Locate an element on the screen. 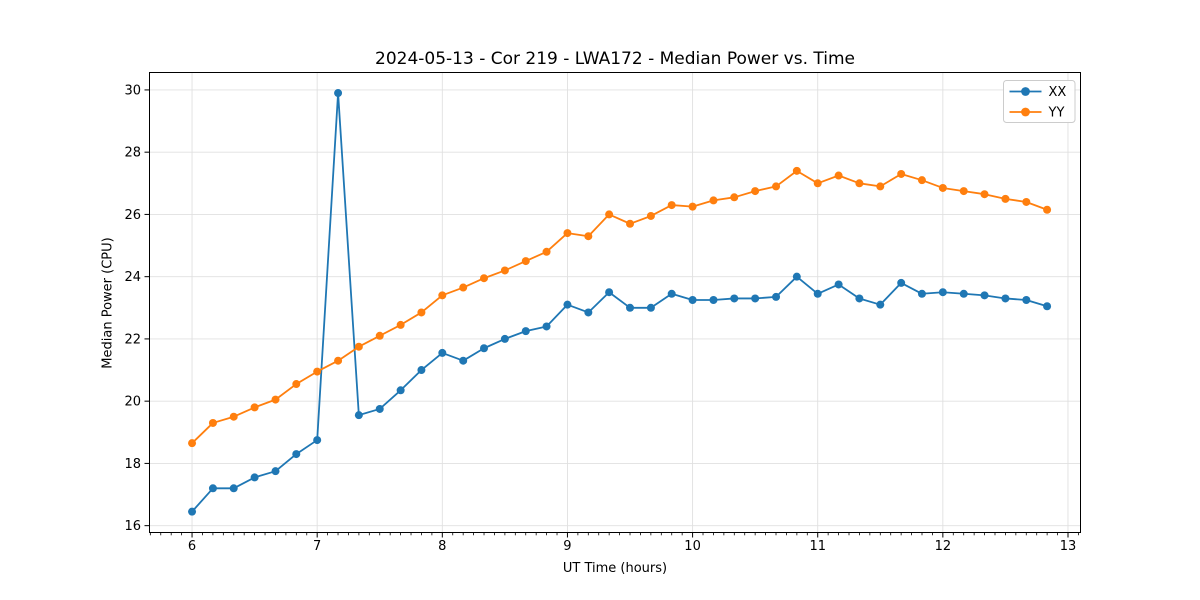 The height and width of the screenshot is (600, 1200). y-tick-label: 22 is located at coordinates (132, 339).